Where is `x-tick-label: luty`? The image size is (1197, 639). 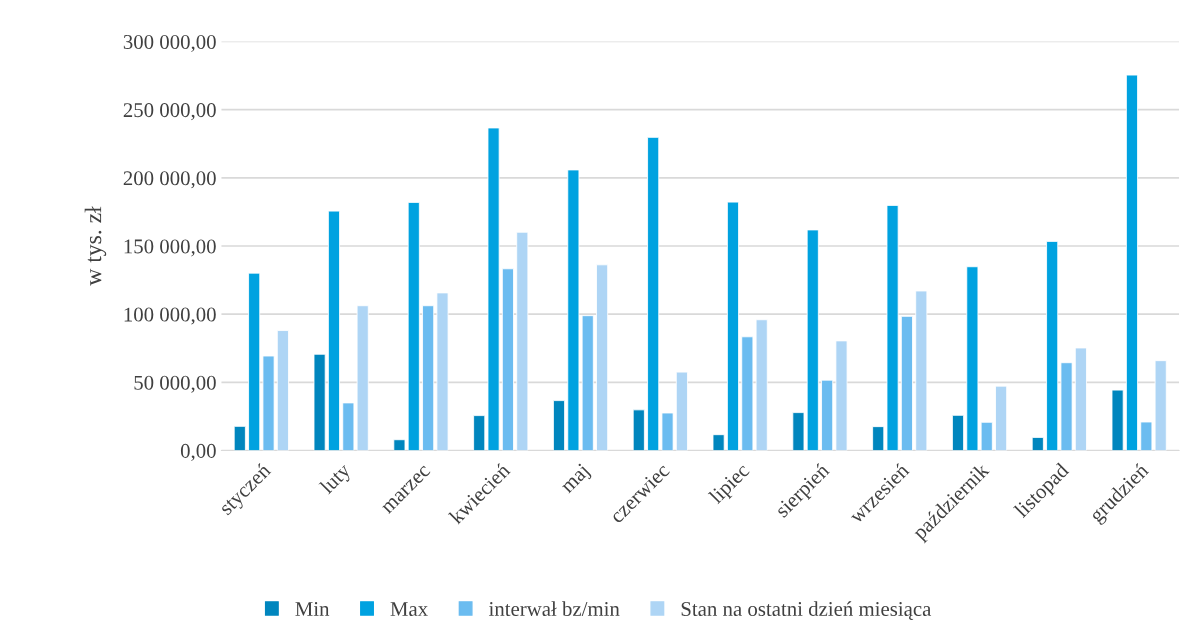 x-tick-label: luty is located at coordinates (336, 479).